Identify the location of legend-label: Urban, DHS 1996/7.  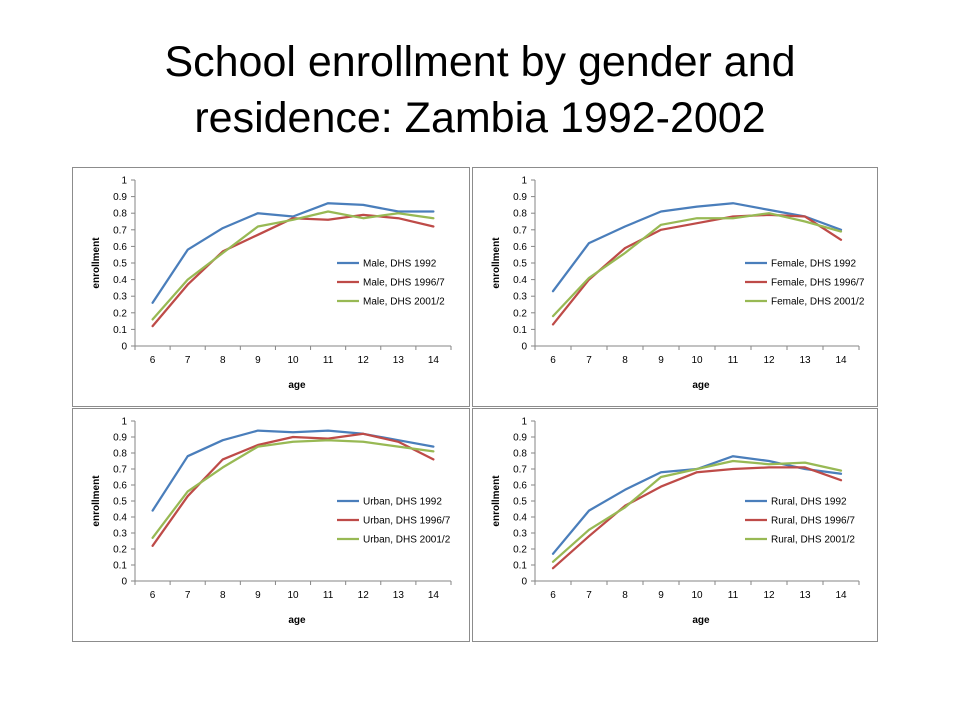
(407, 521).